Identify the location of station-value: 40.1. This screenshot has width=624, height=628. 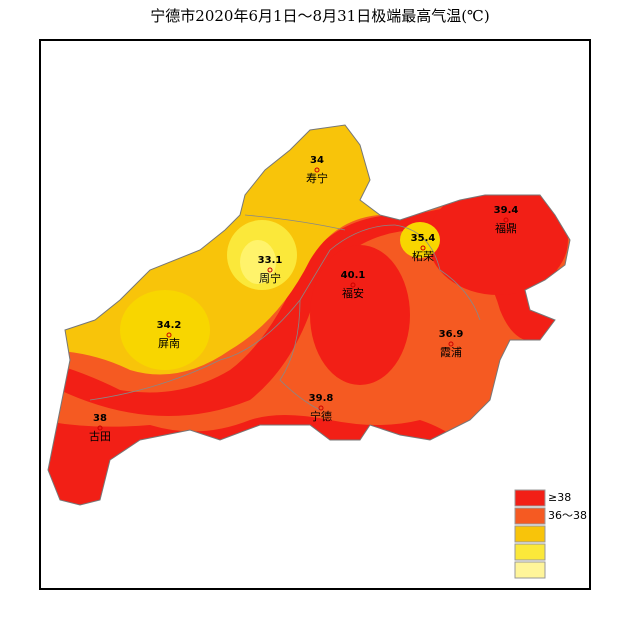
(353, 275).